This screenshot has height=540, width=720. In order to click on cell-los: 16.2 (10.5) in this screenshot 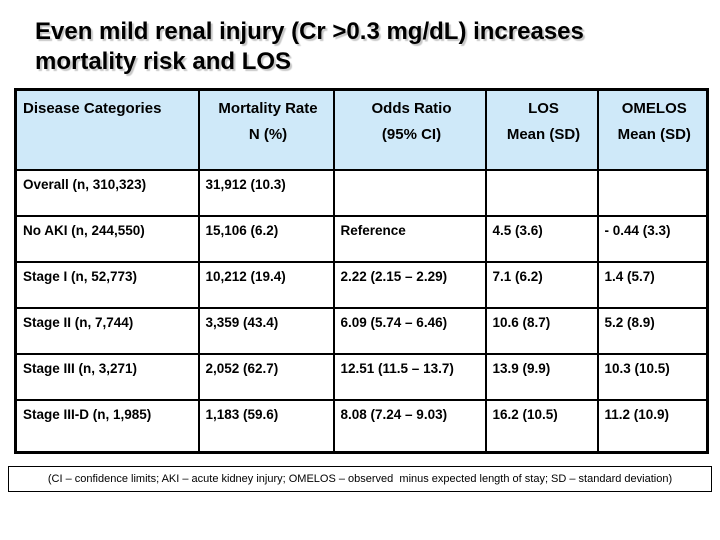, I will do `click(541, 426)`.